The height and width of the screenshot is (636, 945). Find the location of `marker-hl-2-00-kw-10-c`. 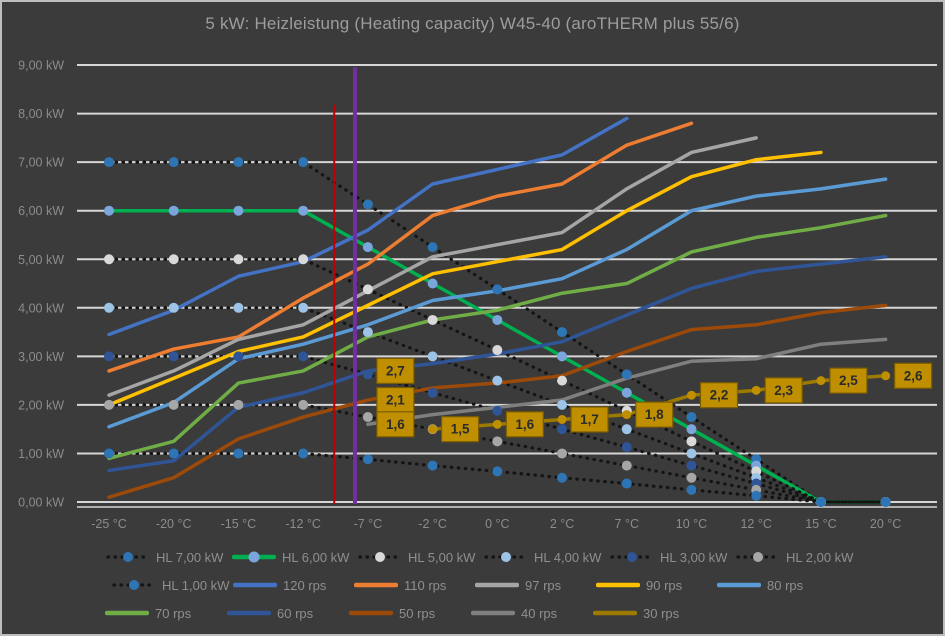

marker-hl-2-00-kw-10-c is located at coordinates (691, 477).